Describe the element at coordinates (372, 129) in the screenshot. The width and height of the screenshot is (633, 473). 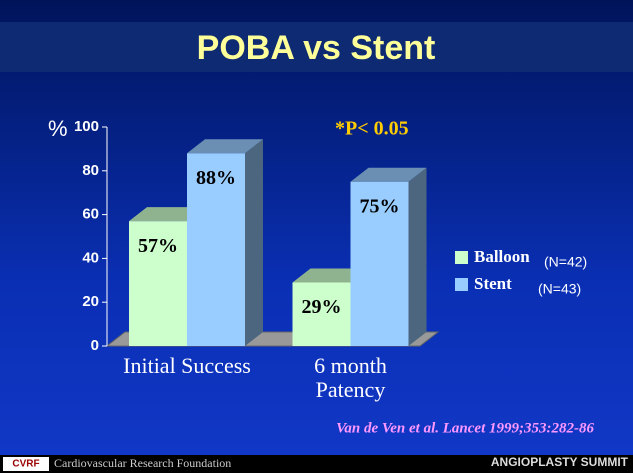
I see `annotation: *P< 0.05` at that location.